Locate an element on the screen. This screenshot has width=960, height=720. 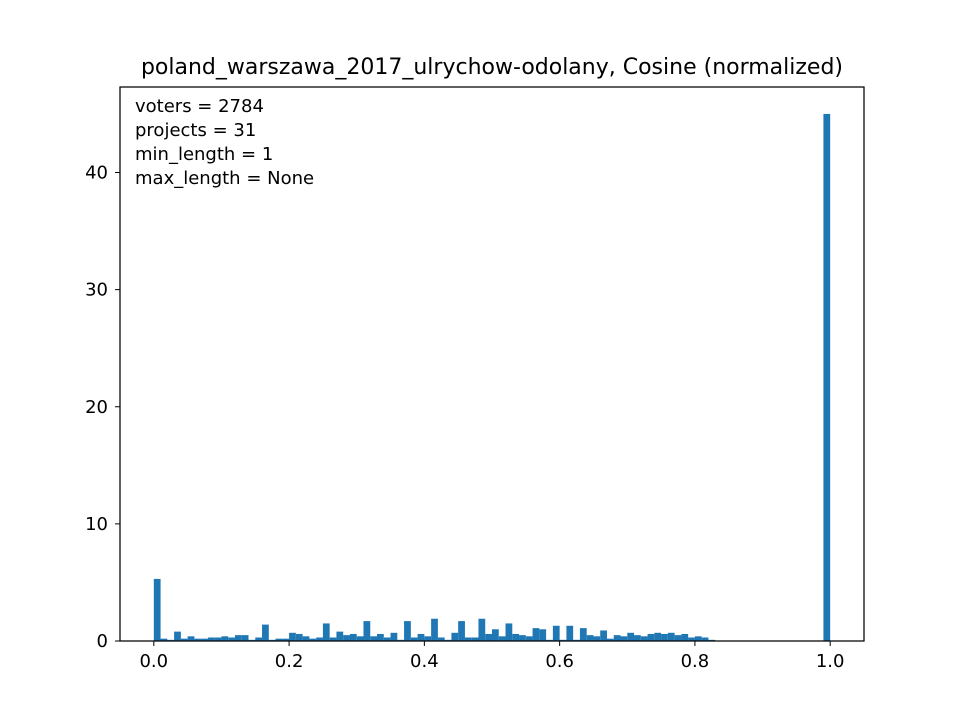
x-axis: 0.0 0.2 0.4 0.6 0.8 1.0 is located at coordinates (492, 656).